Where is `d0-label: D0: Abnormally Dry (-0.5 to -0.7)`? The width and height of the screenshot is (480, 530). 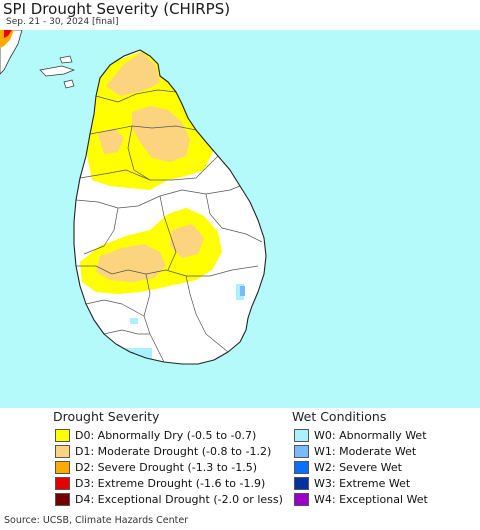
d0-label: D0: Abnormally Dry (-0.5 to -0.7) is located at coordinates (166, 435).